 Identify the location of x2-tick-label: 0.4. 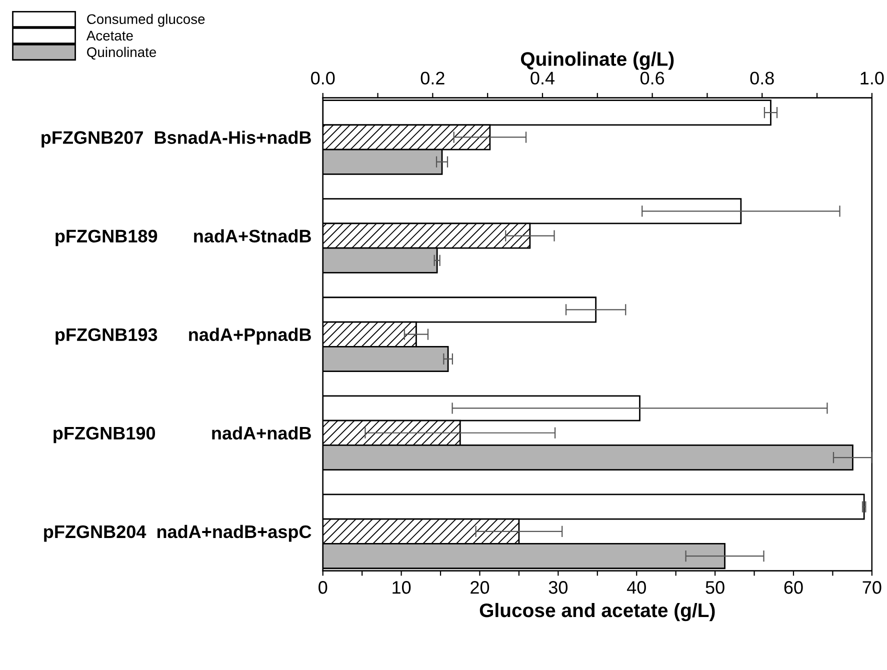
(542, 78).